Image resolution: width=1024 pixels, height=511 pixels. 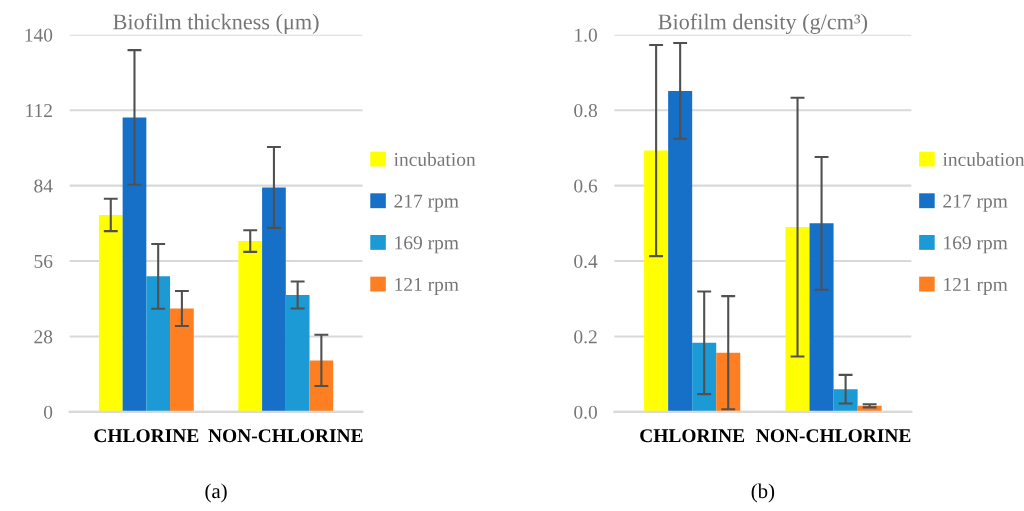 I want to click on text: (b), so click(x=763, y=493).